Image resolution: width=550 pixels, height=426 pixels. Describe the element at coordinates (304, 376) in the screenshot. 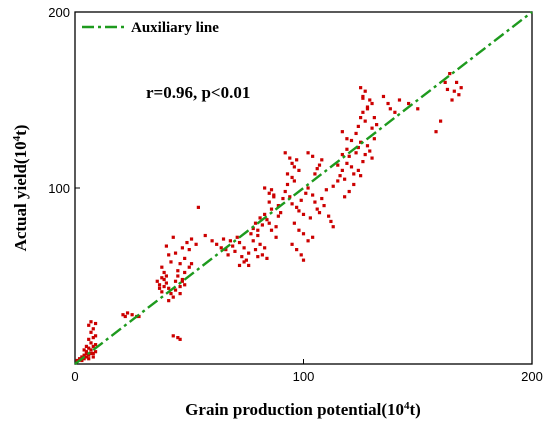

I see `x-tick-label: 100` at that location.